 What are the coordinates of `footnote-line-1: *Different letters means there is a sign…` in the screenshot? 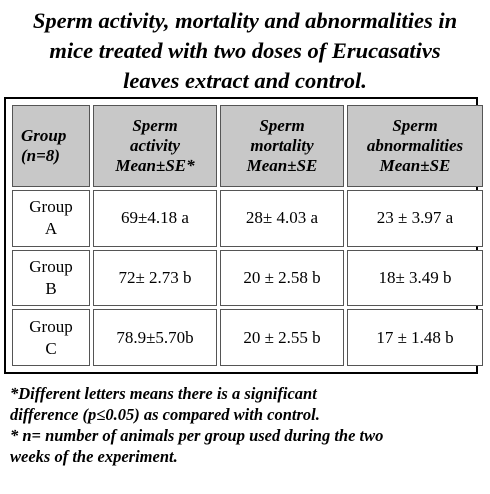 It's located at (163, 393).